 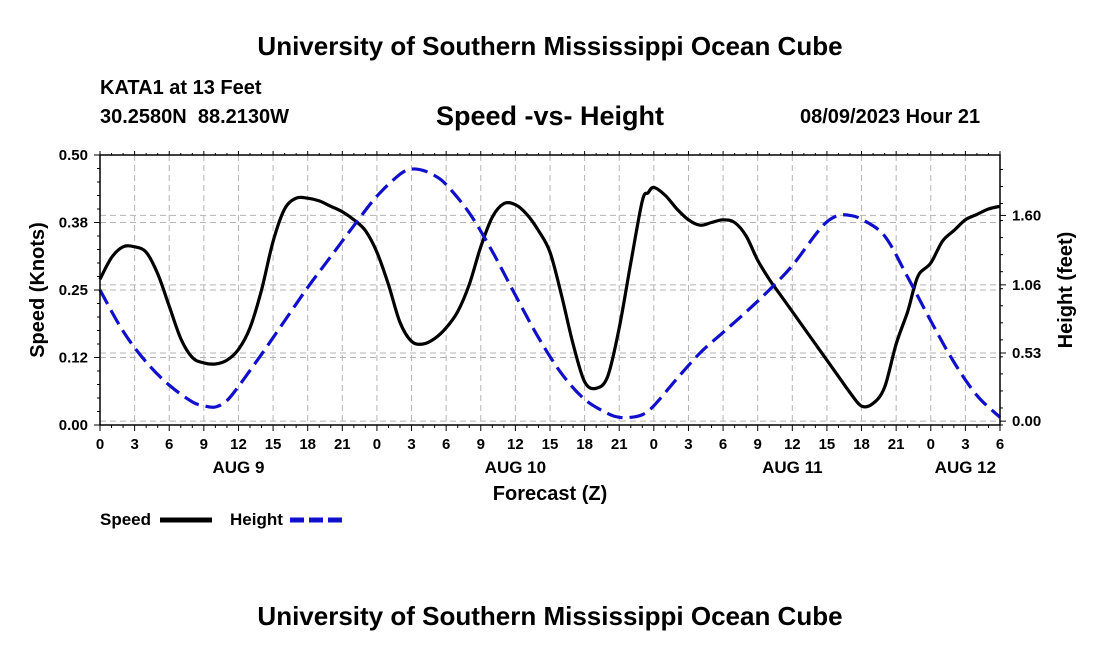 I want to click on day-label: AUG 11, so click(x=792, y=467).